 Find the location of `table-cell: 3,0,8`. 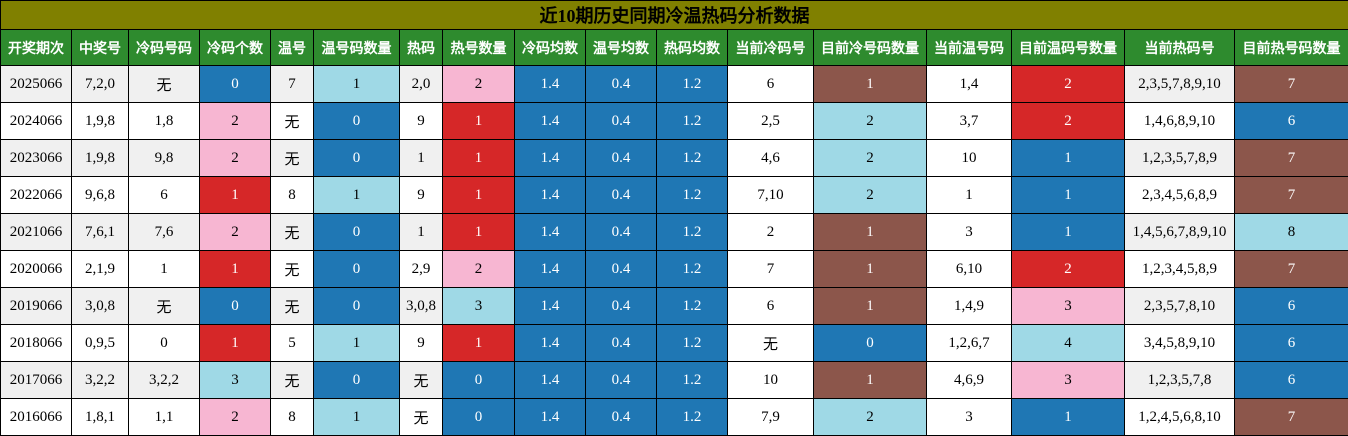

table-cell: 3,0,8 is located at coordinates (100, 306).